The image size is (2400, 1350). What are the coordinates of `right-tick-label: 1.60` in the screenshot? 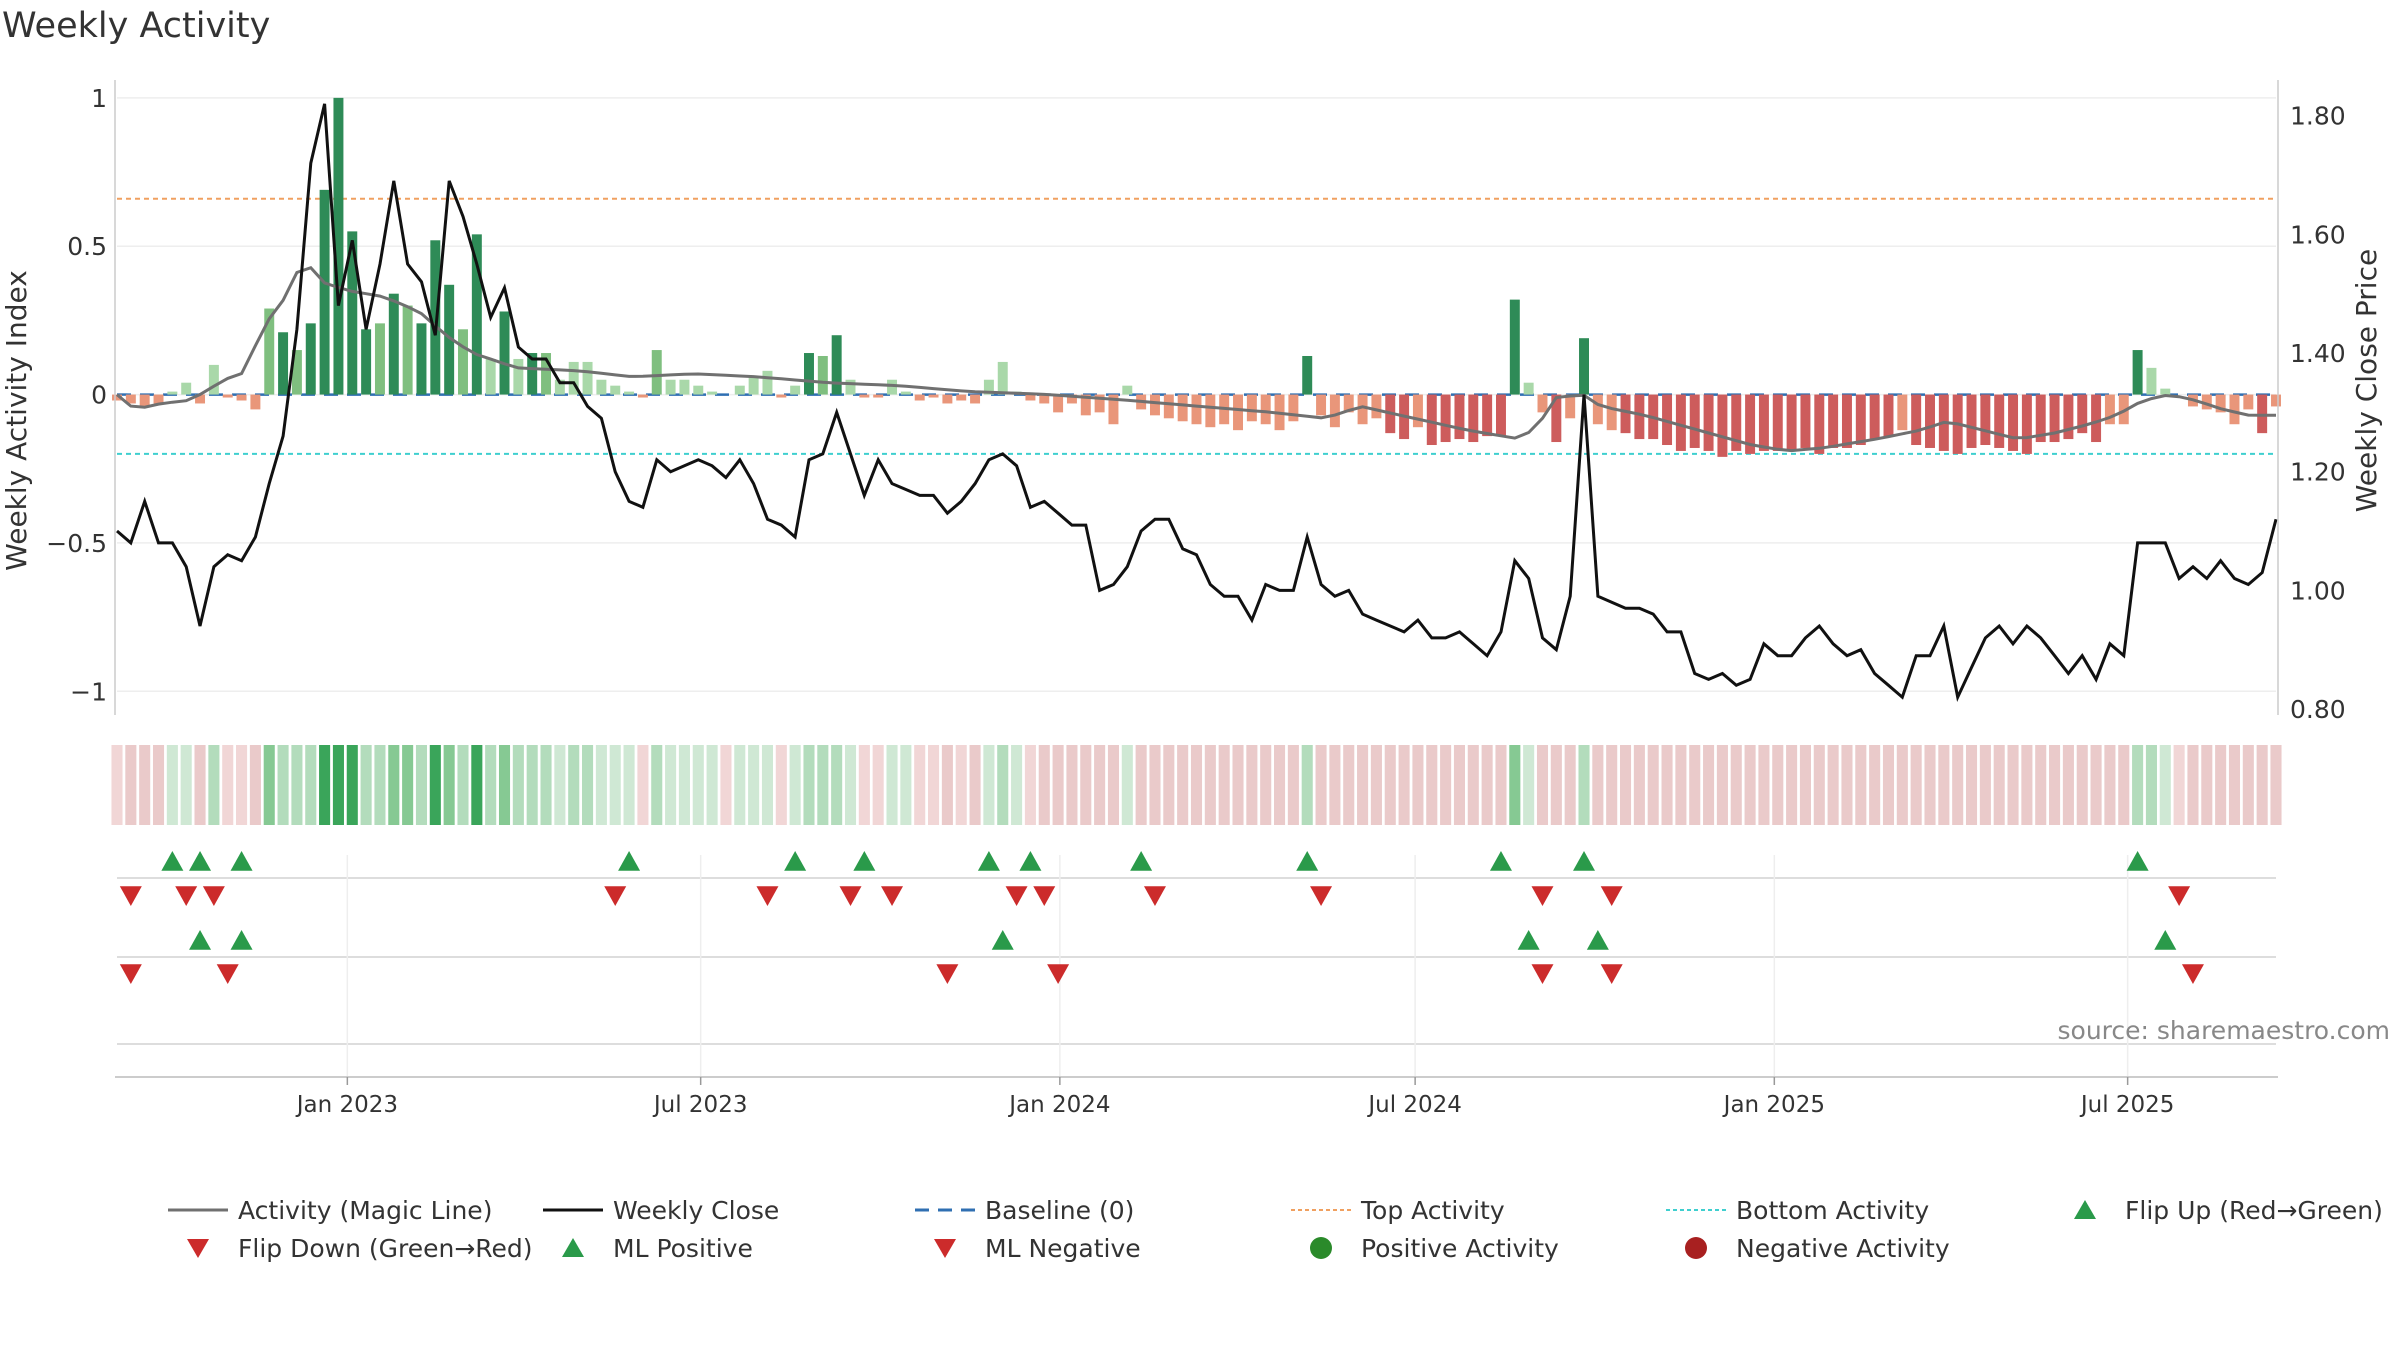 It's located at (2318, 234).